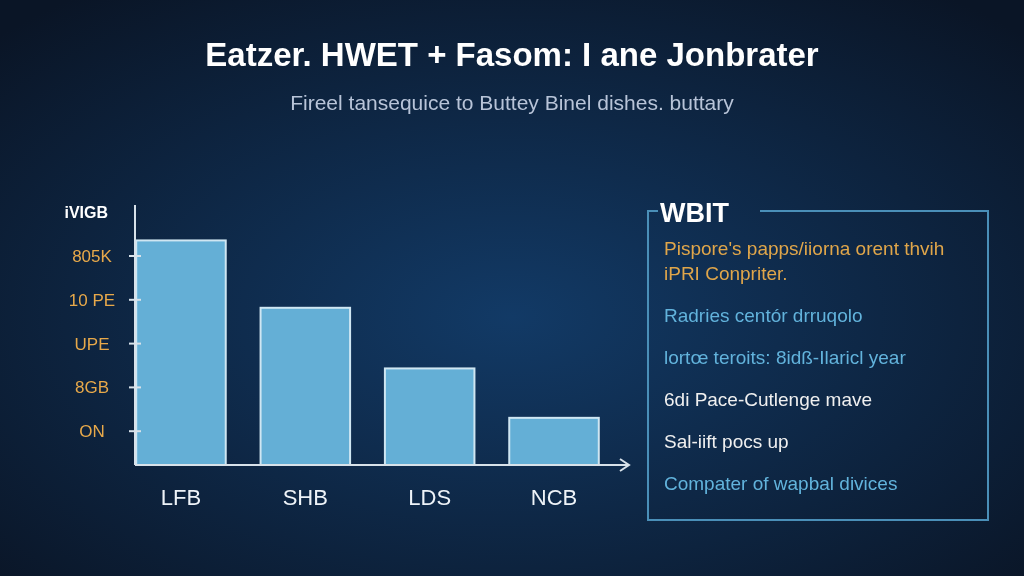  I want to click on text: 805K, so click(92, 256).